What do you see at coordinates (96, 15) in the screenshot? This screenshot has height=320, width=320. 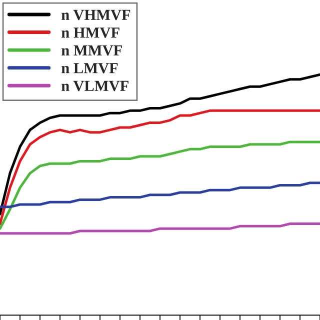 I see `legend-label: n VHMVF` at bounding box center [96, 15].